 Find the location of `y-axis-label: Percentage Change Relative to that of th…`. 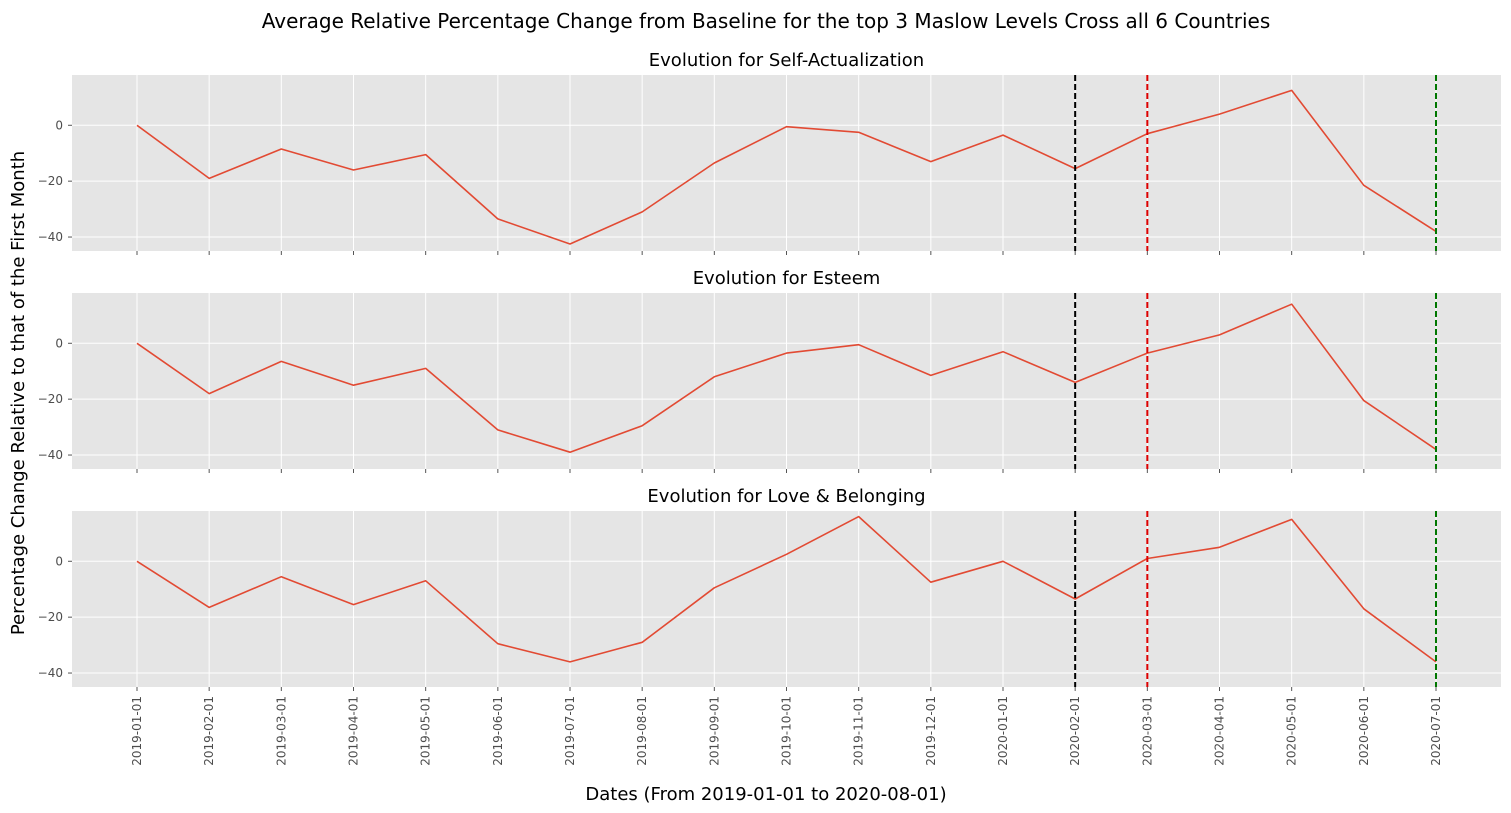

y-axis-label: Percentage Change Relative to that of th… is located at coordinates (18, 393).